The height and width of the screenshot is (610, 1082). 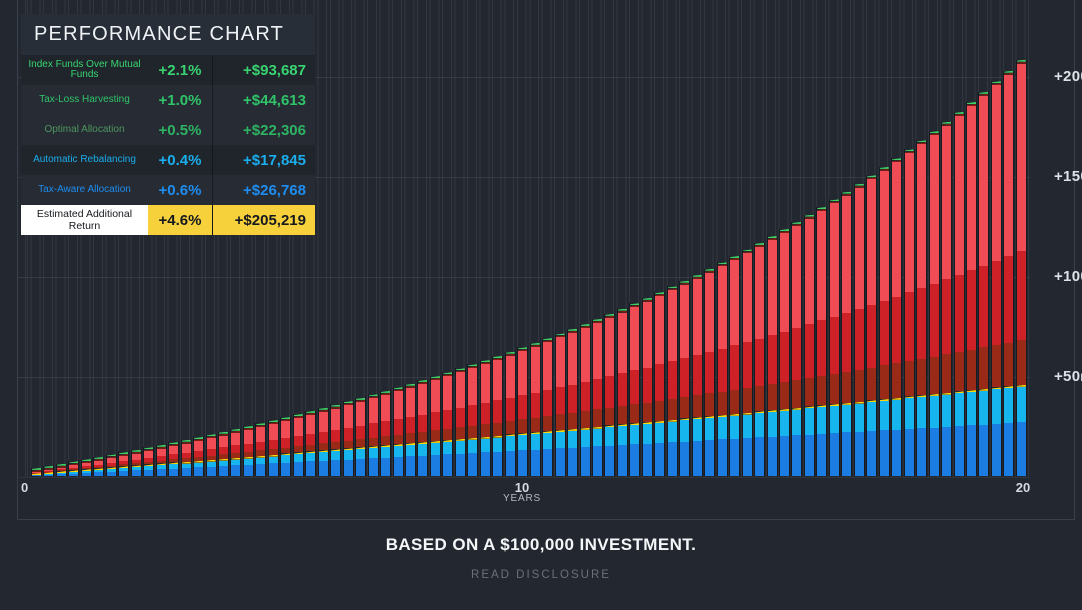 What do you see at coordinates (541, 575) in the screenshot?
I see `read-disclosure-link: READ DISCLOSURE` at bounding box center [541, 575].